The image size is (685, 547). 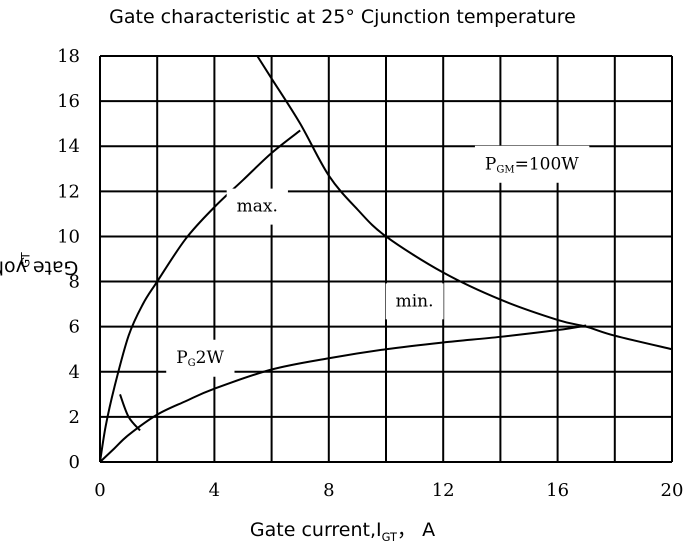 What do you see at coordinates (130, 412) in the screenshot?
I see `pg-power-curve` at bounding box center [130, 412].